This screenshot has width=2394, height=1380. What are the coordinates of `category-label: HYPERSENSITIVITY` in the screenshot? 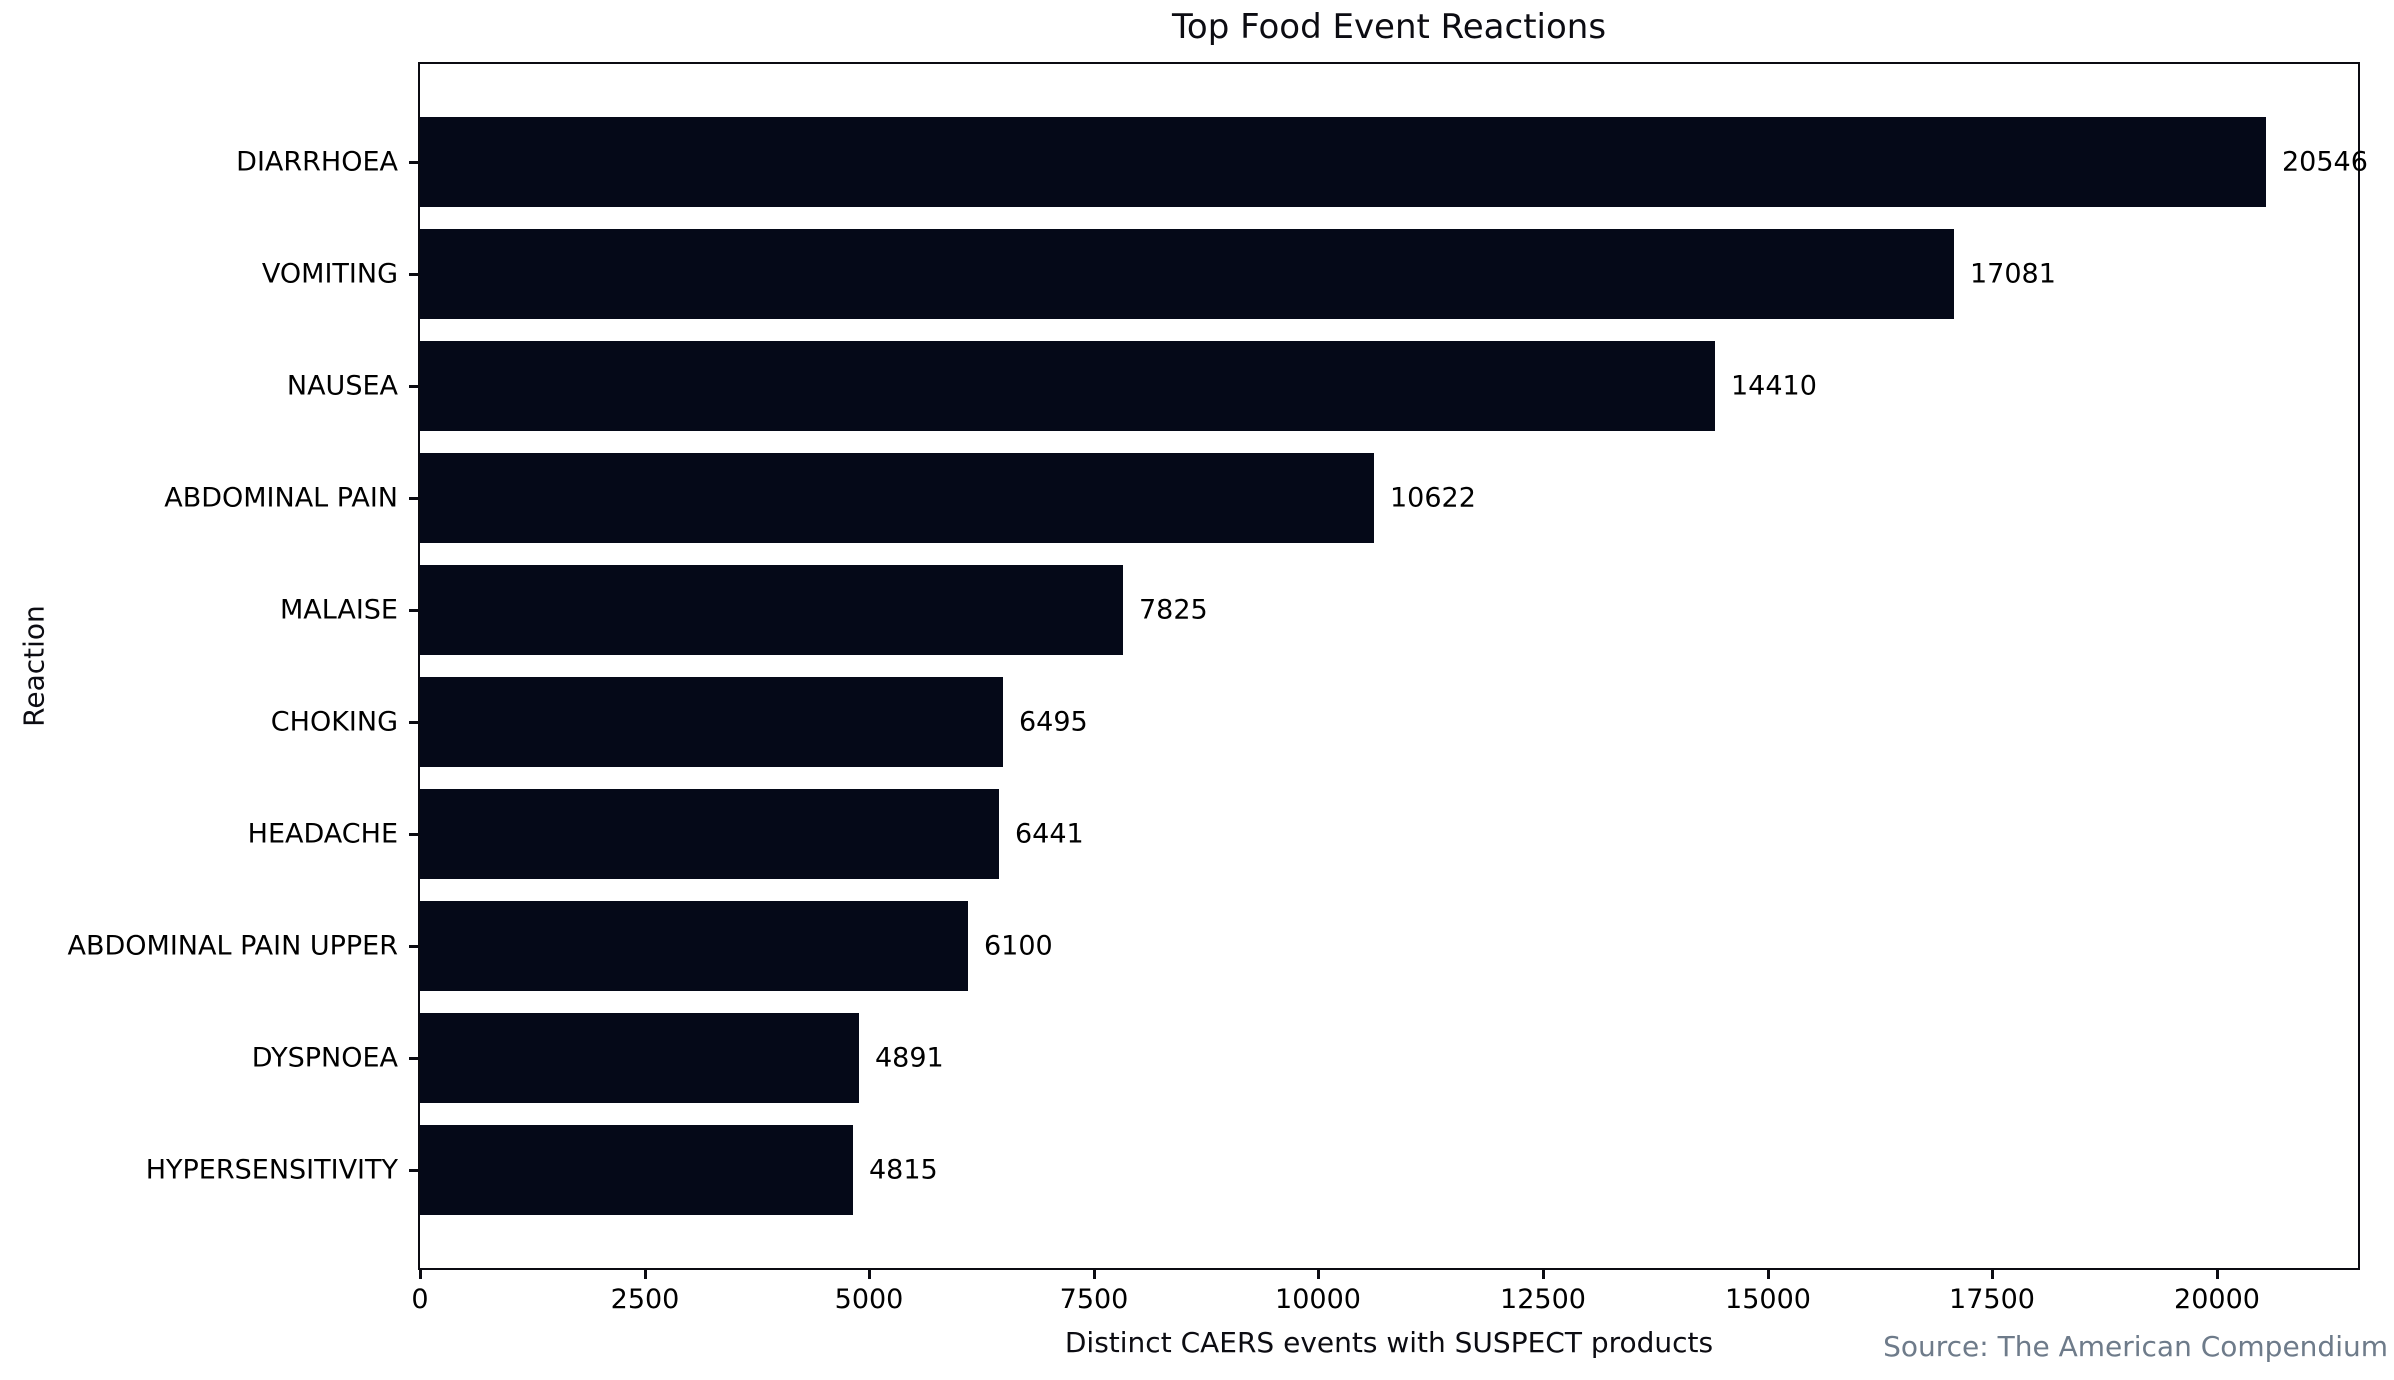 It's located at (271, 1170).